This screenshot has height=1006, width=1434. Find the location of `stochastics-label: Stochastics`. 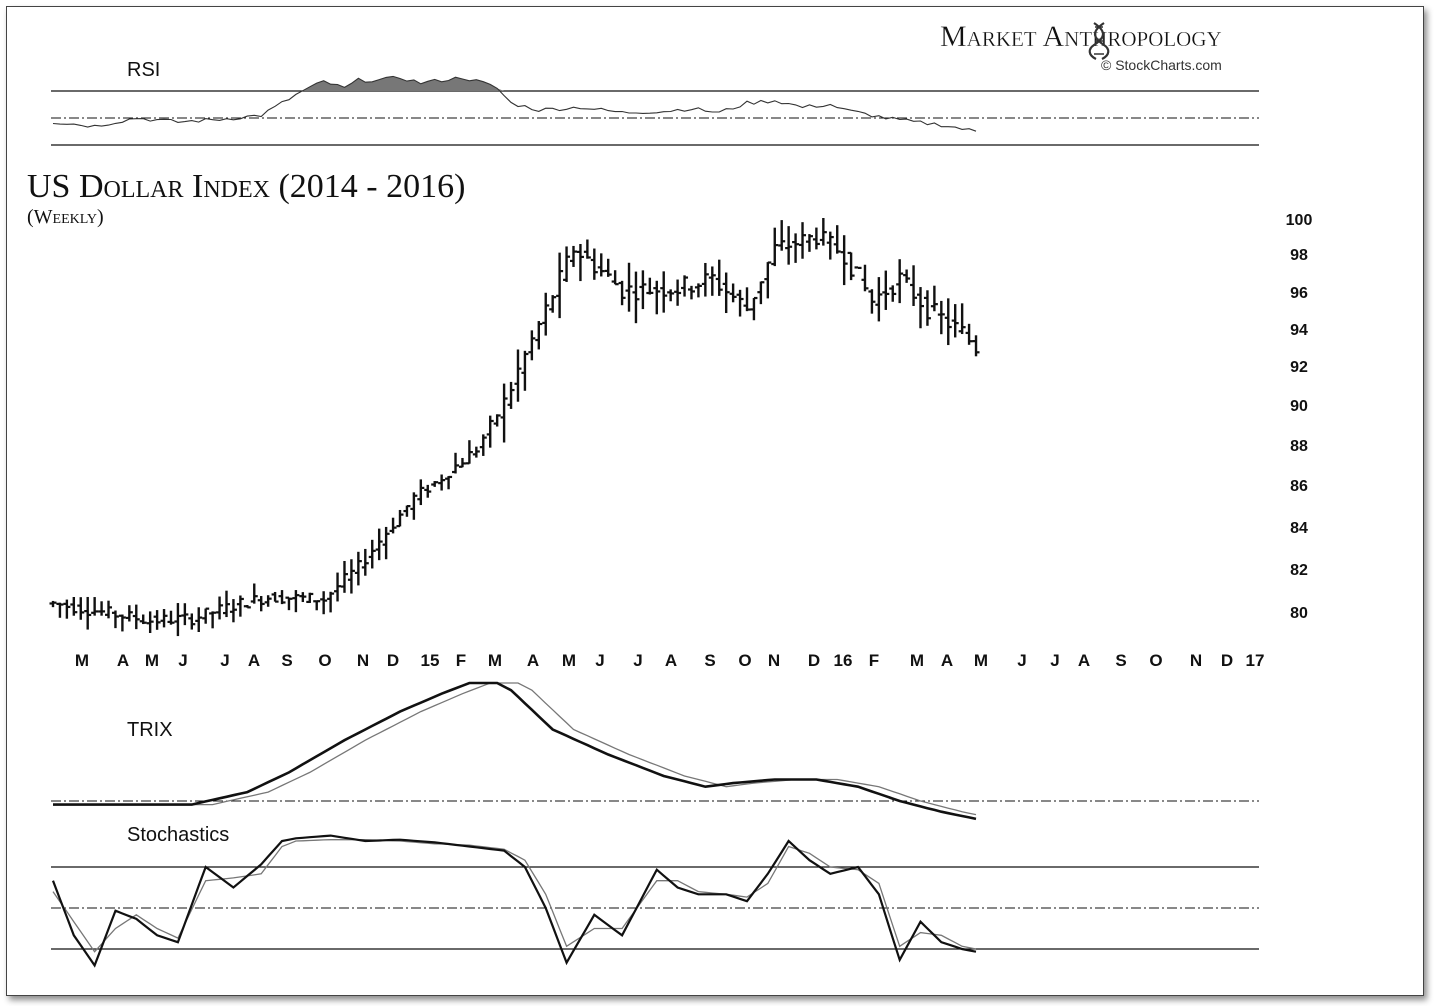

stochastics-label: Stochastics is located at coordinates (178, 835).